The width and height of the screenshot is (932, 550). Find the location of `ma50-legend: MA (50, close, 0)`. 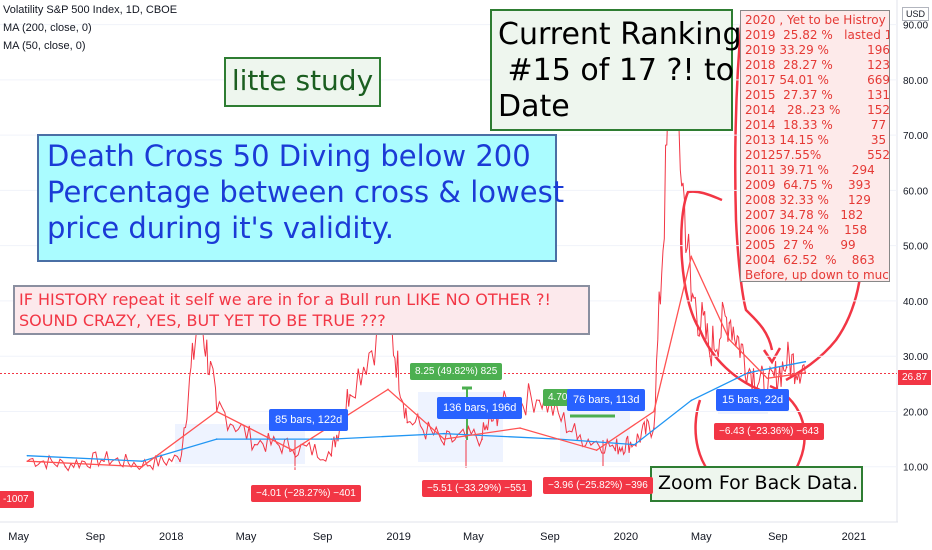

ma50-legend: MA (50, close, 0) is located at coordinates (44, 46).